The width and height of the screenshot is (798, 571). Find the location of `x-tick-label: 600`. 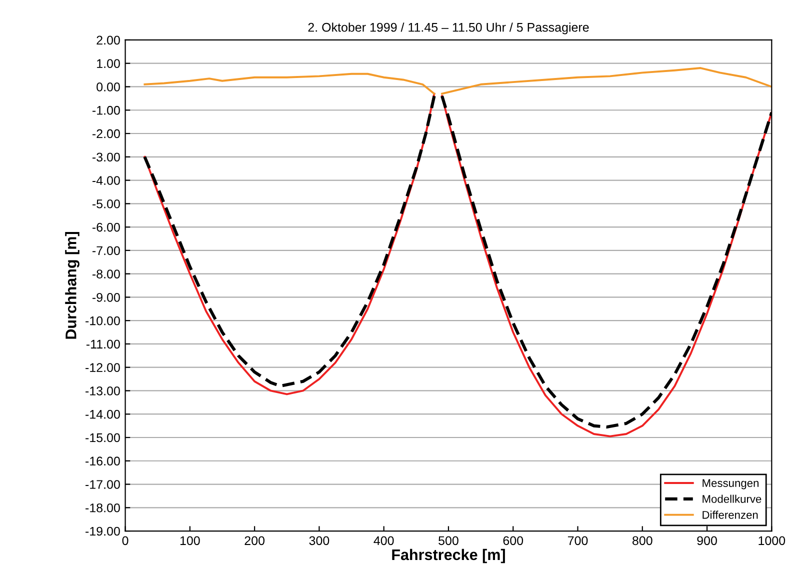

x-tick-label: 600 is located at coordinates (513, 541).